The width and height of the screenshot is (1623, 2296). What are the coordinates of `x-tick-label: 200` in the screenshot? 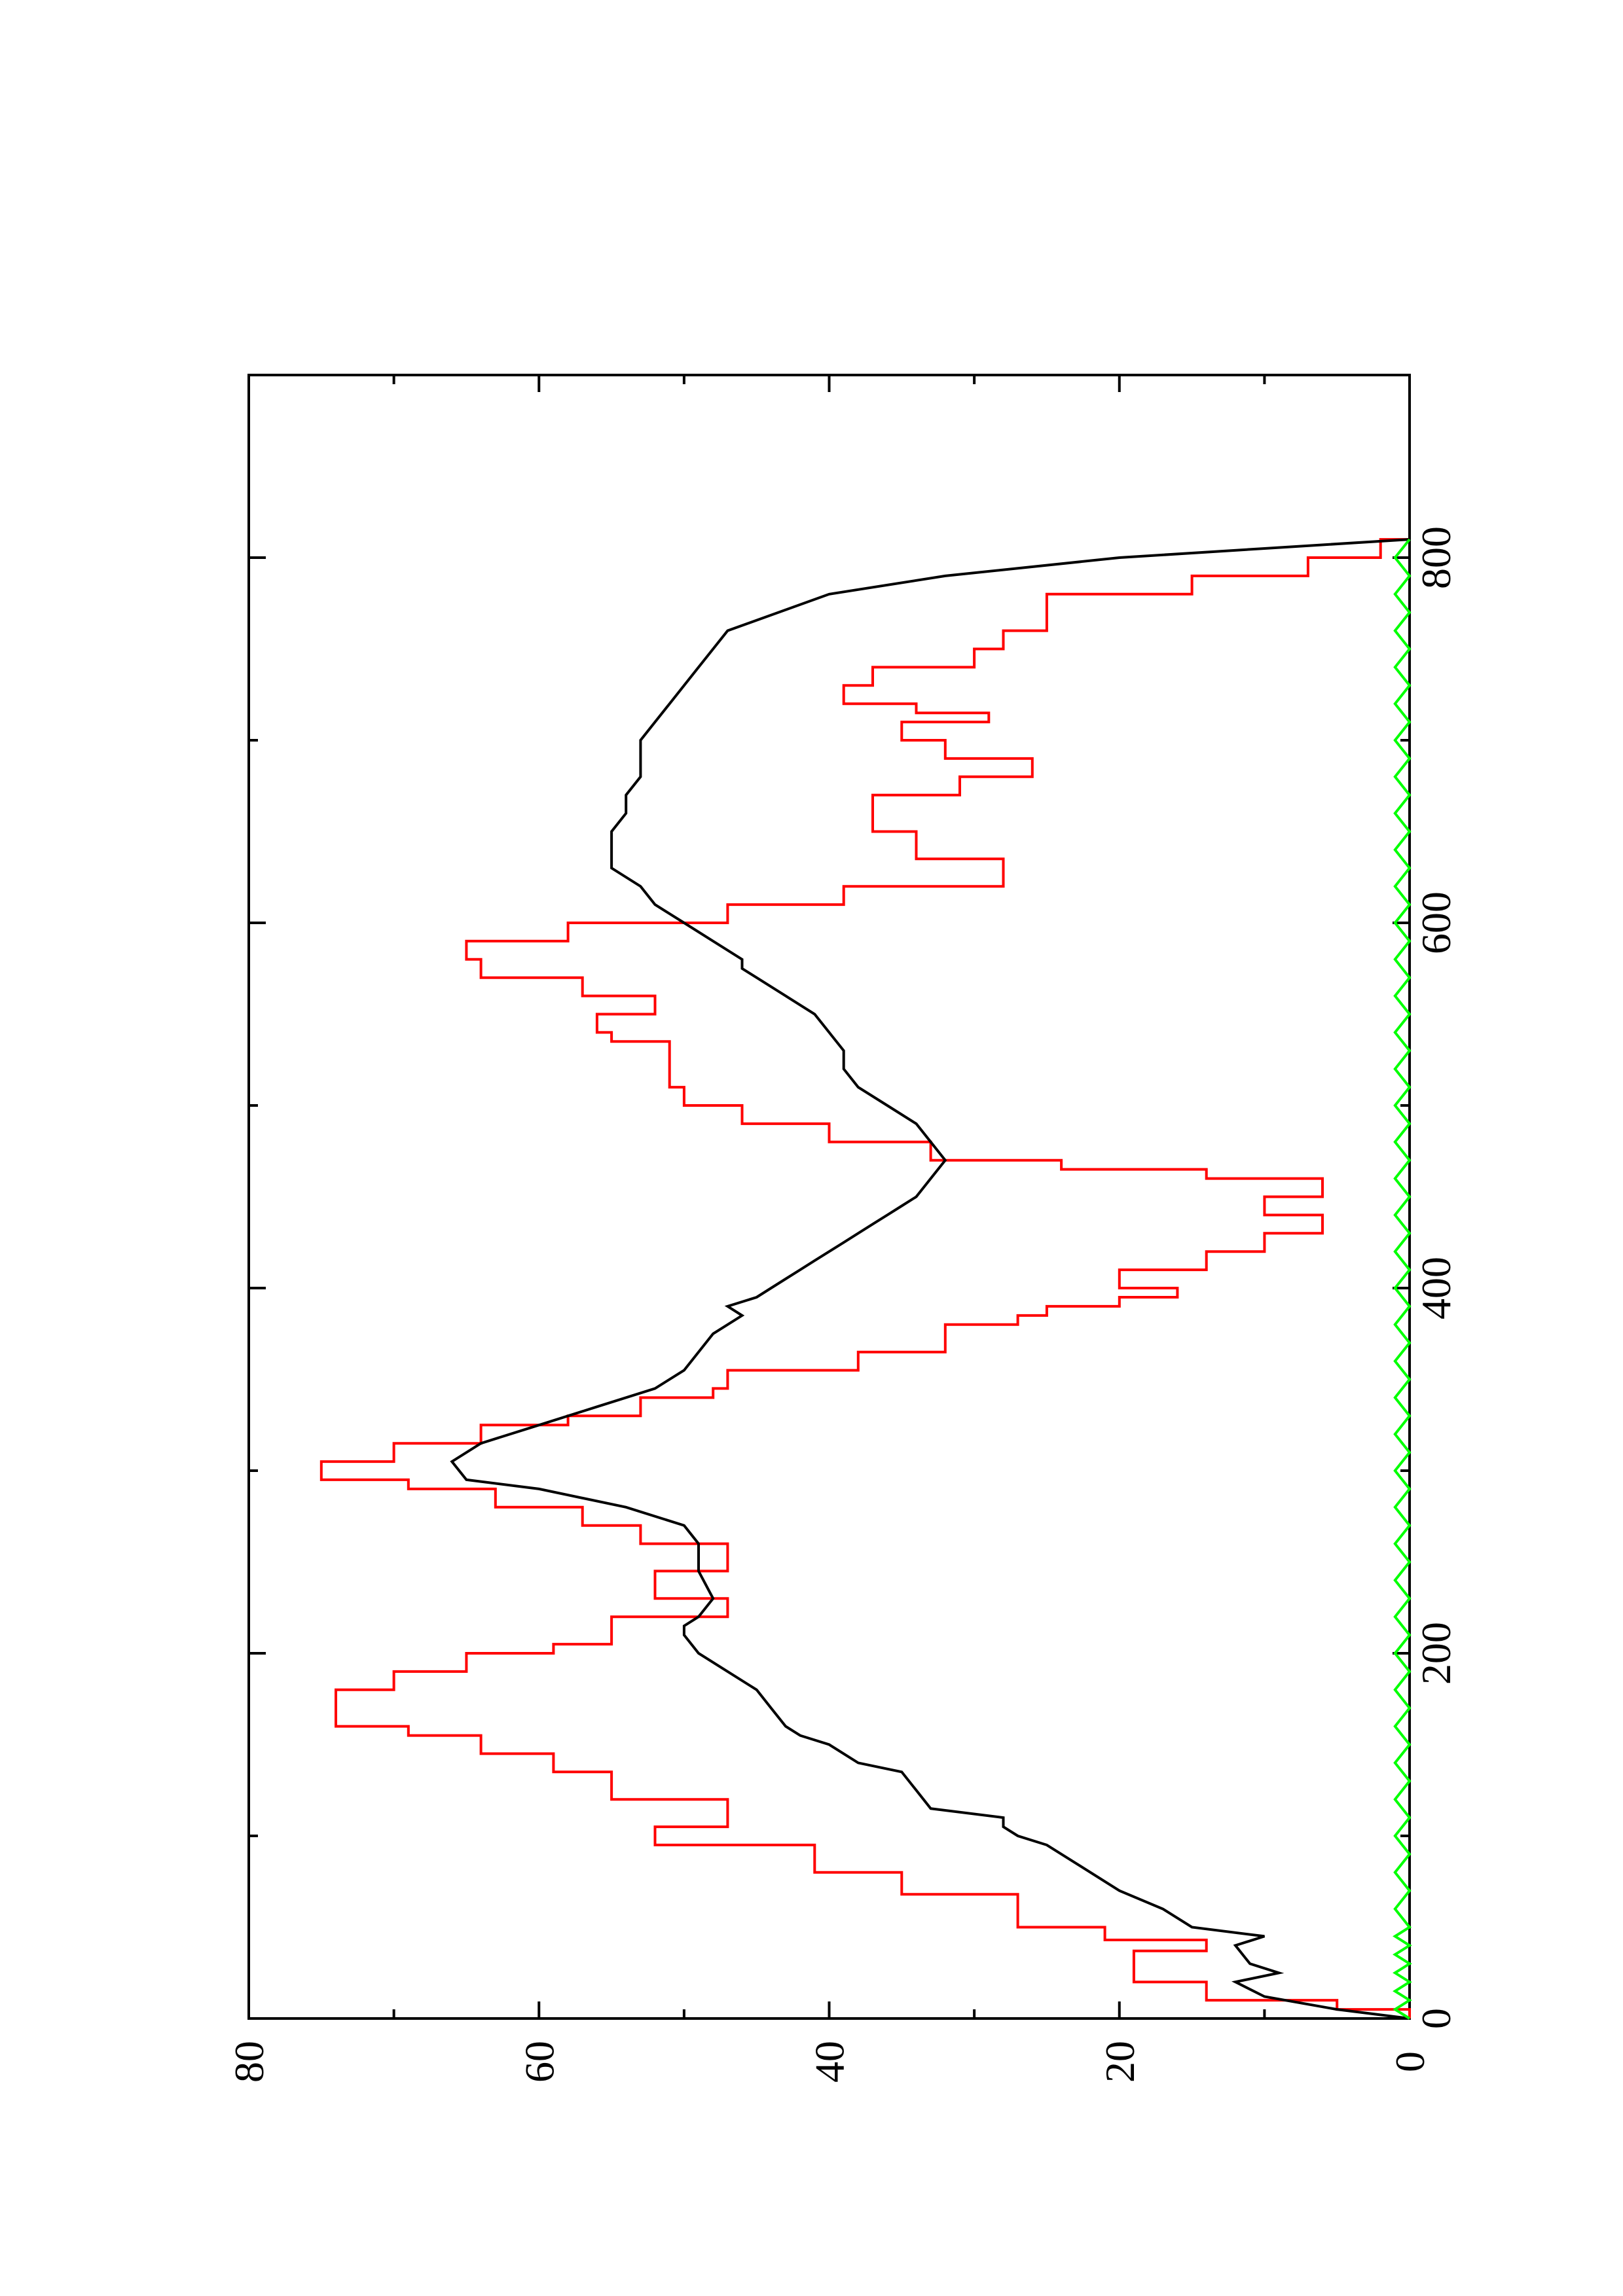 It's located at (1436, 1653).